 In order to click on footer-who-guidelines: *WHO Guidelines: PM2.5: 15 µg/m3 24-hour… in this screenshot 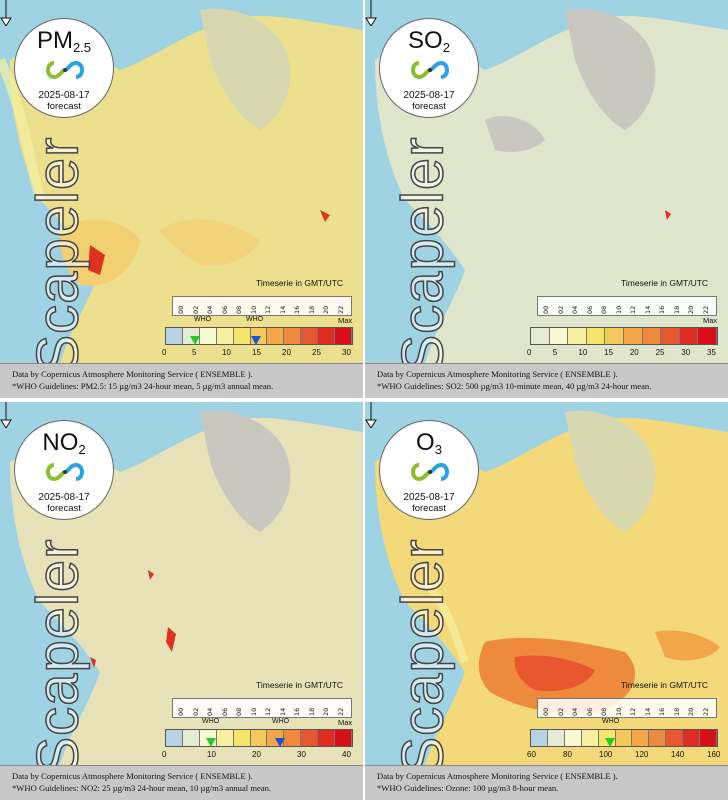, I will do `click(143, 386)`.